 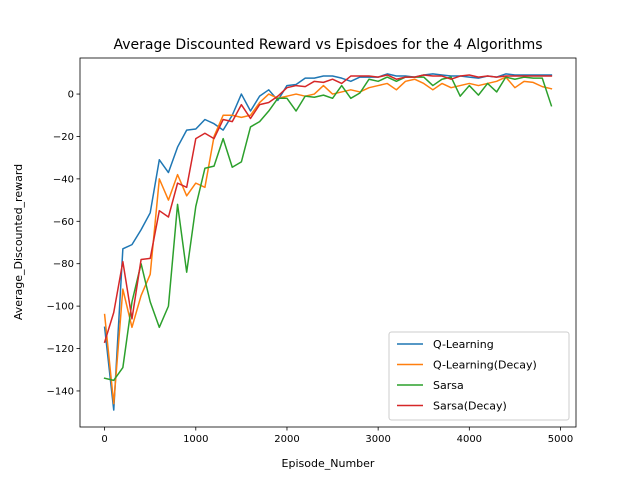 I want to click on legend-entry: Q-Learning(Decay), so click(x=485, y=365).